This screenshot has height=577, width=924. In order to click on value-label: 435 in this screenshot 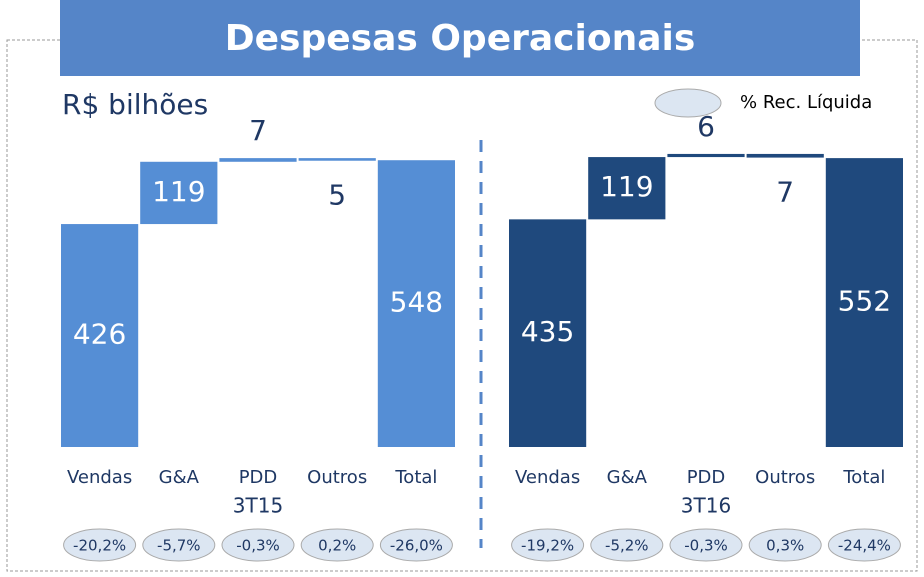, I will do `click(547, 331)`.